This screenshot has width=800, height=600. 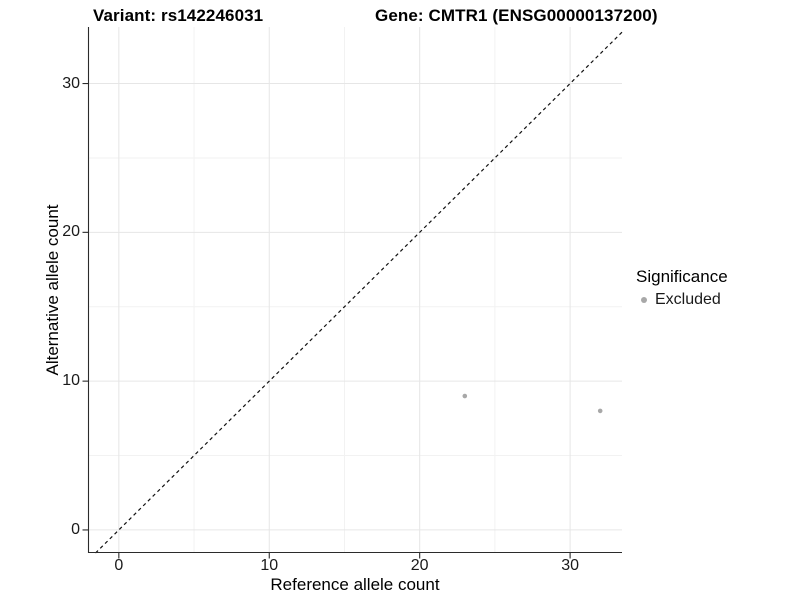 What do you see at coordinates (419, 565) in the screenshot?
I see `x-tick-label: 20` at bounding box center [419, 565].